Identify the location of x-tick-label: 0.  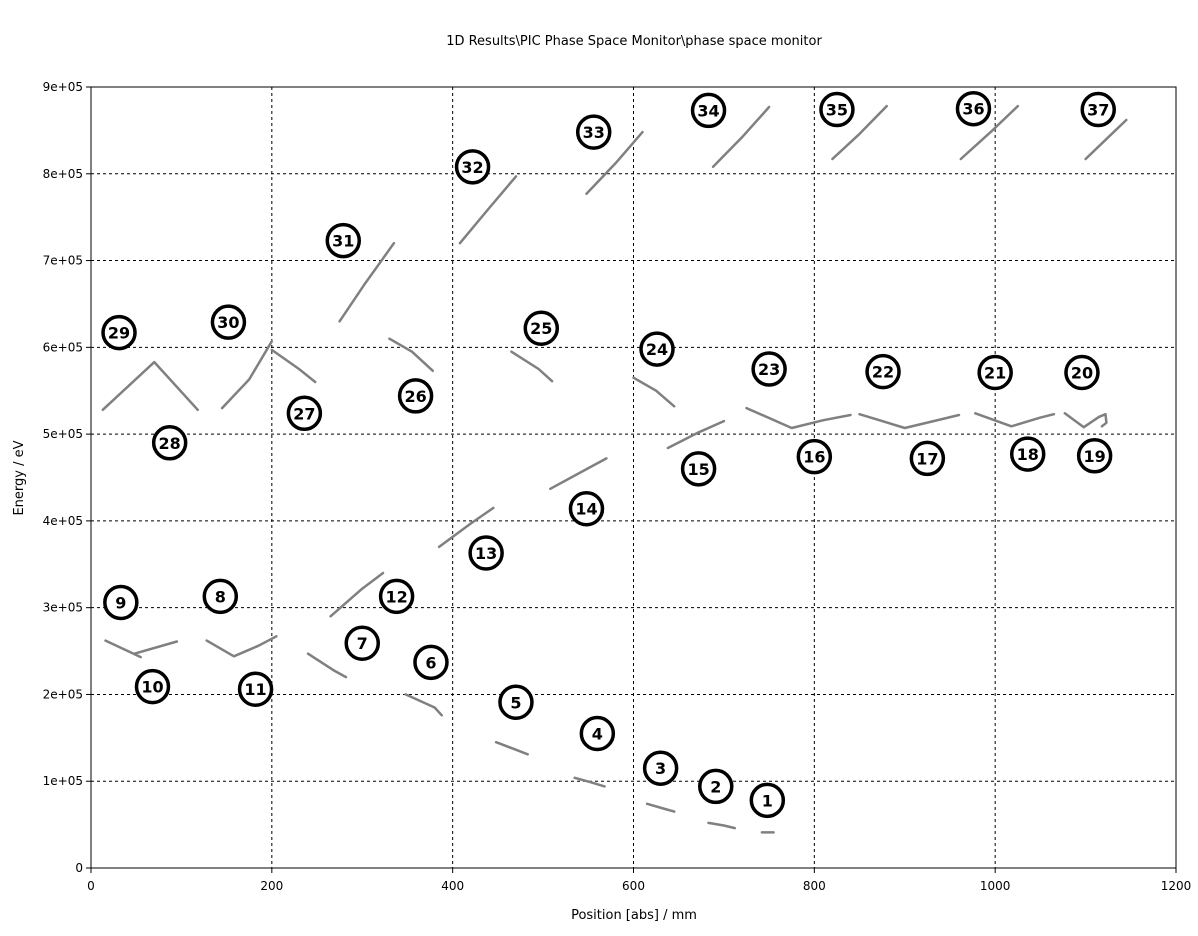
(91, 886).